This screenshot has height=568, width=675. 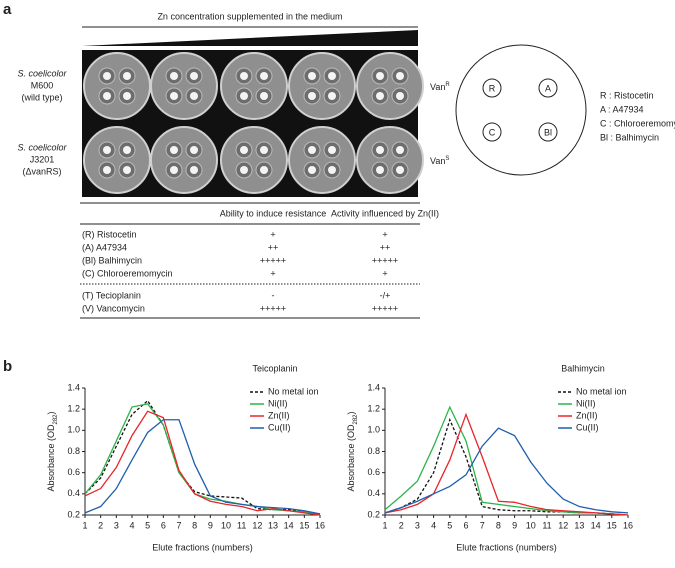 What do you see at coordinates (257, 525) in the screenshot?
I see `x-tick-label: 12` at bounding box center [257, 525].